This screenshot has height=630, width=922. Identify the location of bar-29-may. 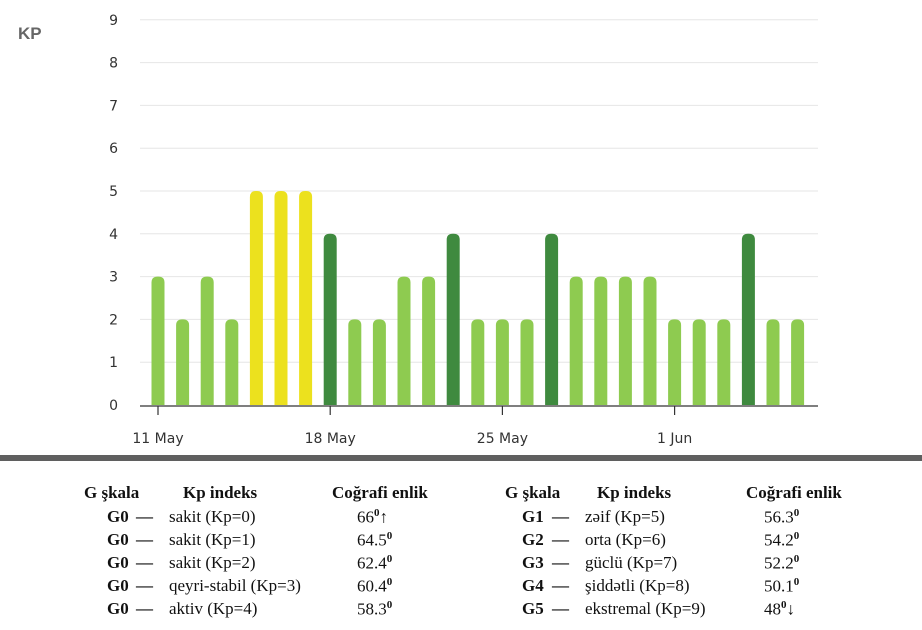
(601, 340).